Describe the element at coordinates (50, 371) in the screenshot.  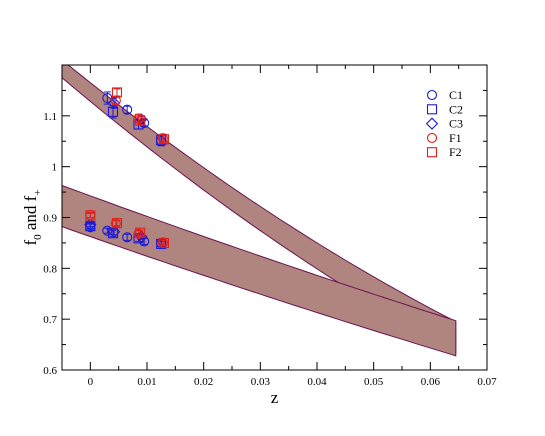
I see `y-tick-label: 0.6` at that location.